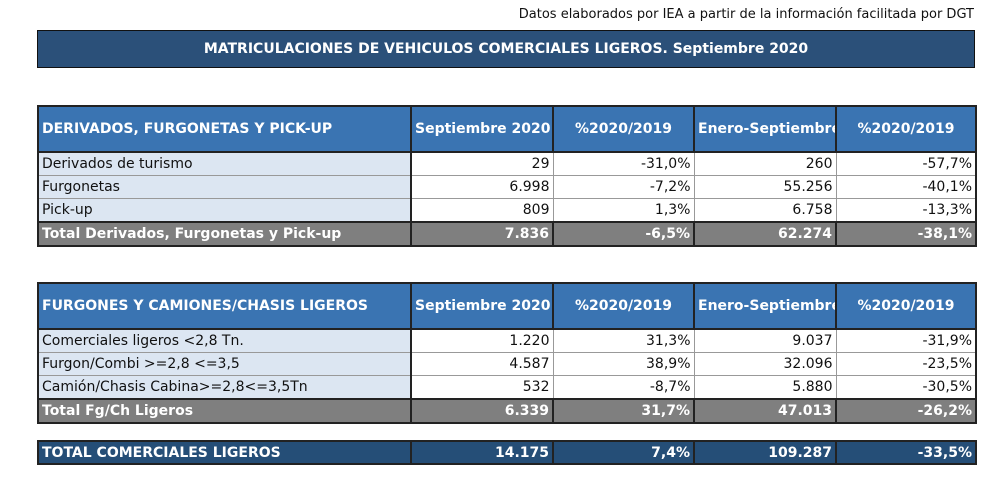  What do you see at coordinates (224, 306) in the screenshot?
I see `row-label: FURGONES Y CAMIONES/CHASIS LIGEROS` at bounding box center [224, 306].